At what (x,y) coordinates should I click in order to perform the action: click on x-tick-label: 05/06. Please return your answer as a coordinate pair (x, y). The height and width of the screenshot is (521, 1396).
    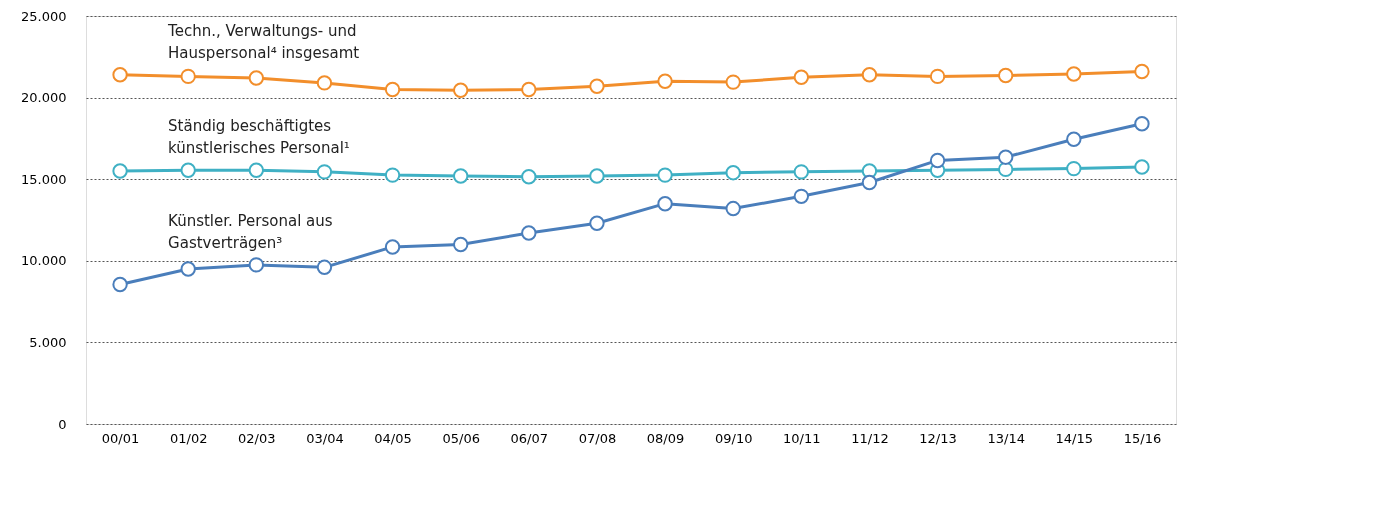
    Looking at the image, I should click on (461, 438).